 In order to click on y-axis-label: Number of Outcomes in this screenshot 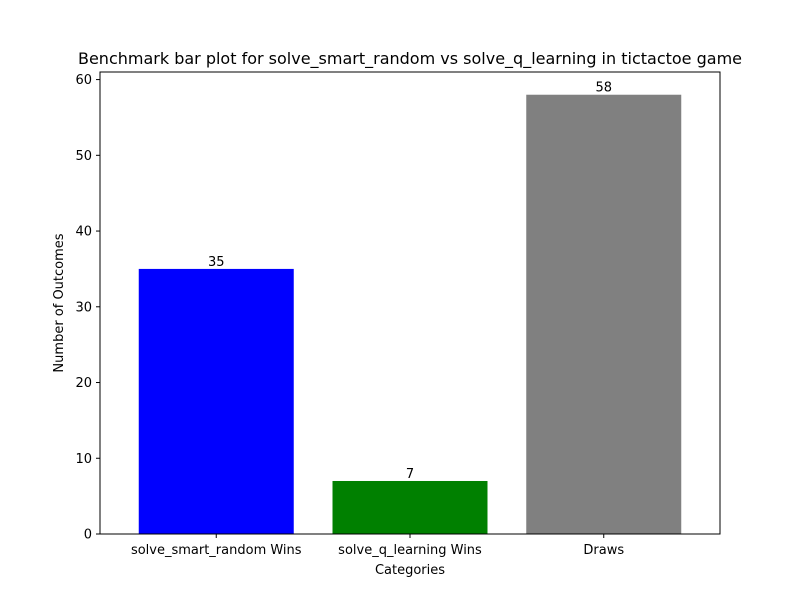, I will do `click(59, 302)`.